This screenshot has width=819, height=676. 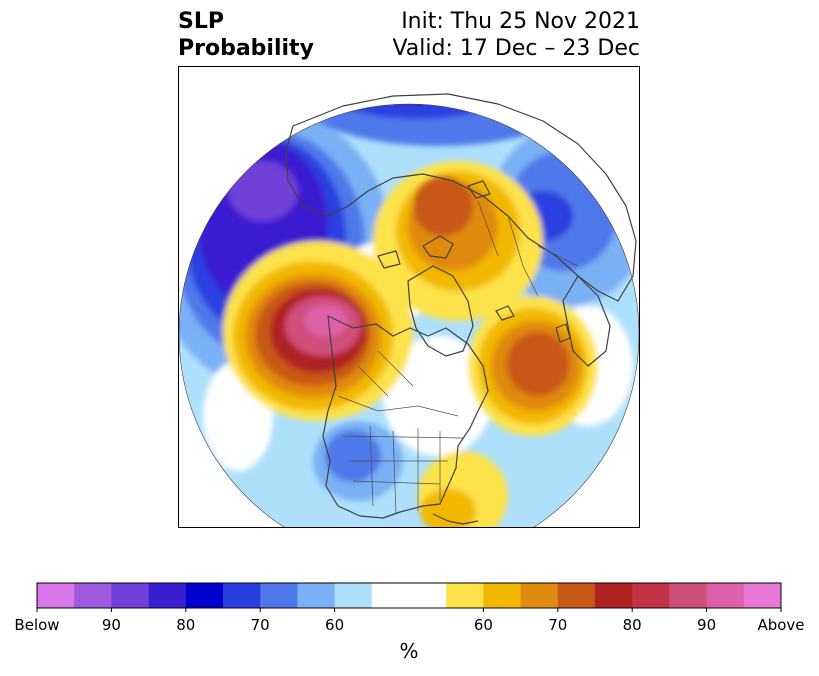 I want to click on colorbar: Below 90 80 70 60 60 70 80 90 Above %, so click(x=409, y=622).